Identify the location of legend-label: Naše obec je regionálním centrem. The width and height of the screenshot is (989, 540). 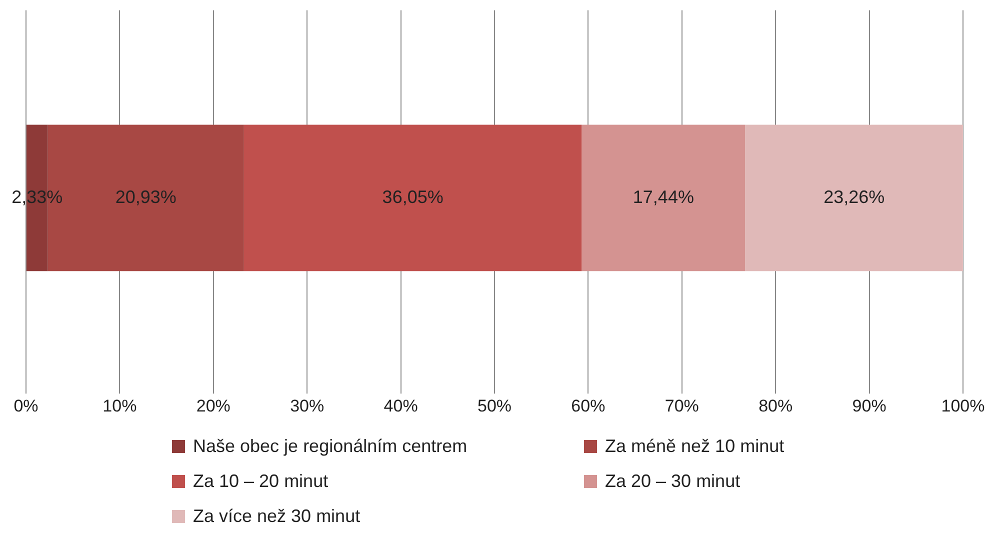
(330, 446).